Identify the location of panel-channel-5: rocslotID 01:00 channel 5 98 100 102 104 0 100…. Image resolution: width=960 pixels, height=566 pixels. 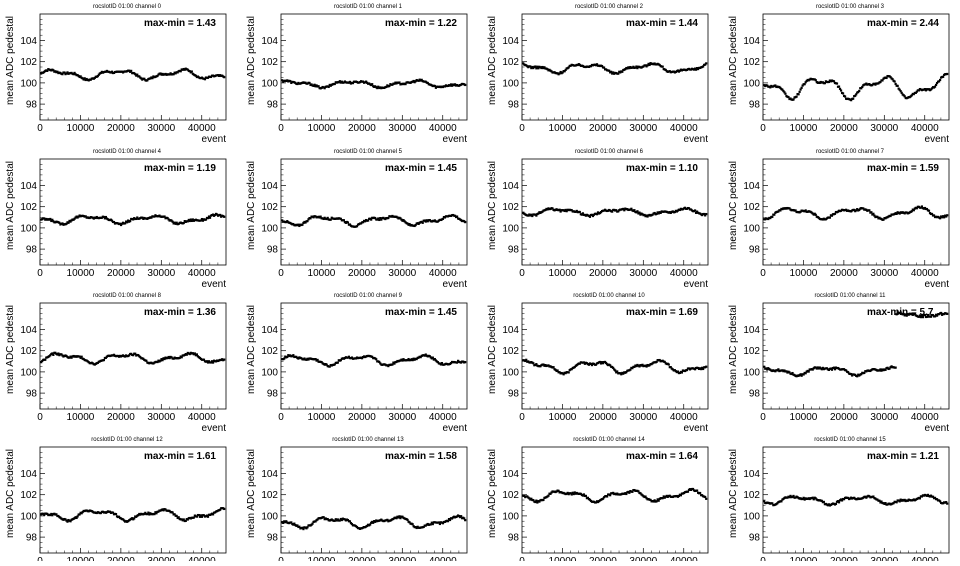
(357, 219).